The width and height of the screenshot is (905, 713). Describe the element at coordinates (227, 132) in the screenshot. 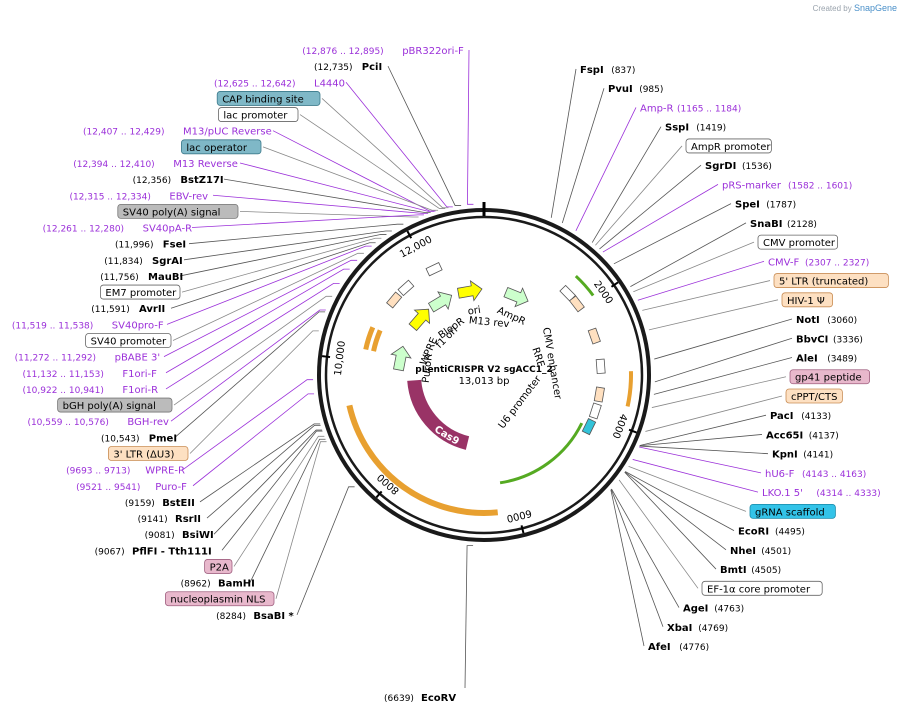

I see `primer-name: M13/pUC Reverse` at that location.